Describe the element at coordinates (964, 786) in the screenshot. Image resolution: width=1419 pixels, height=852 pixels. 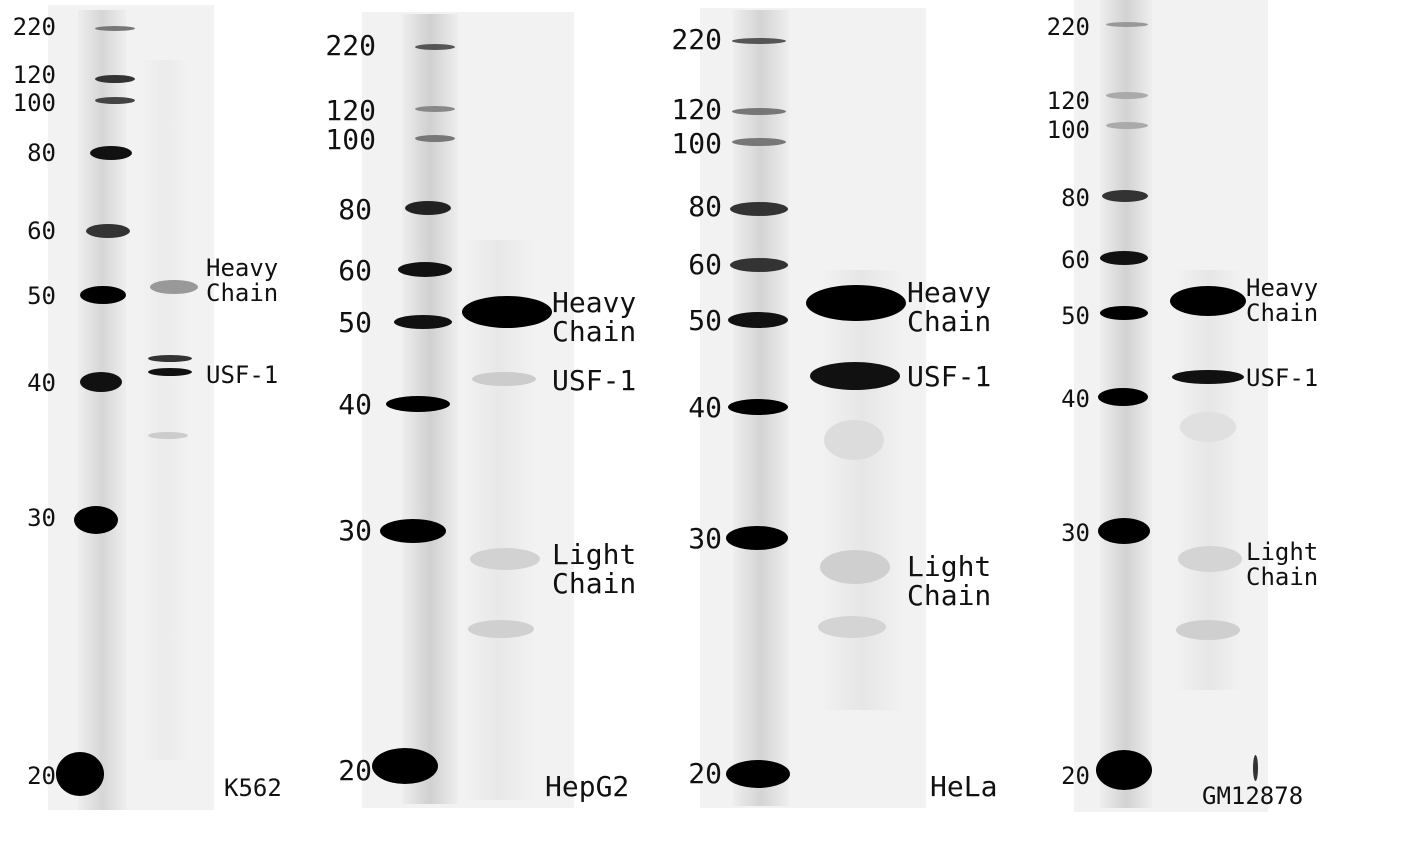
I see `cell-line-label: HeLa` at that location.